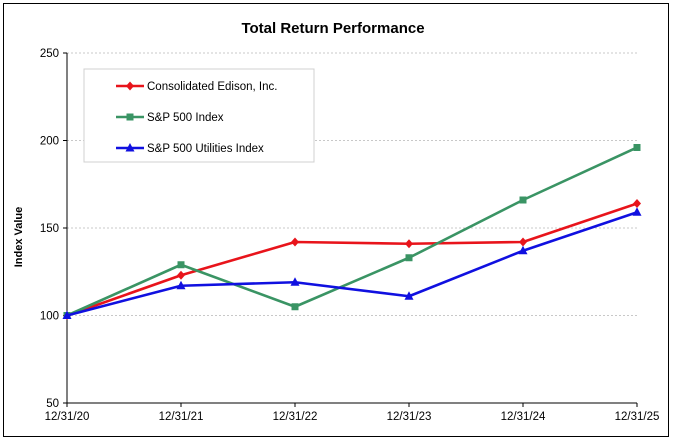 This screenshot has width=676, height=448. I want to click on legend-label: S&P 500 Utilities Index, so click(205, 149).